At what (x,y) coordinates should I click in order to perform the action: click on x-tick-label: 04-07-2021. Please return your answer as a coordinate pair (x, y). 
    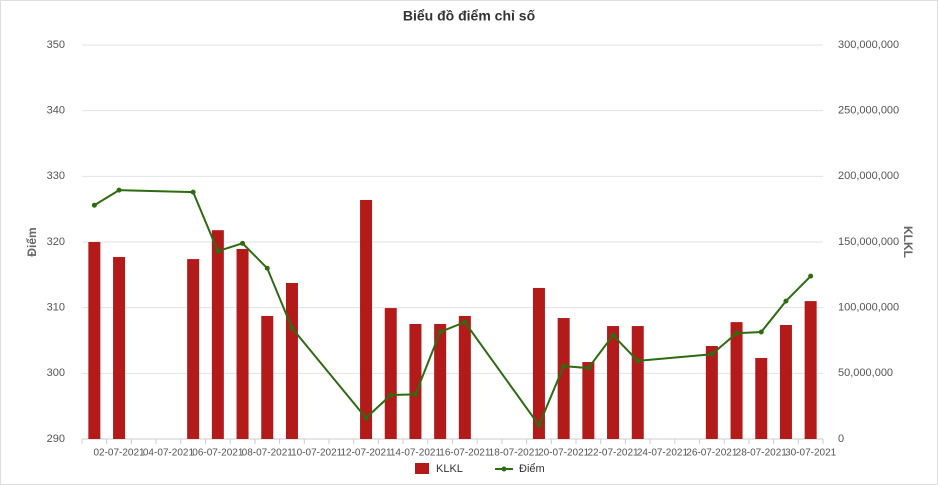
    Looking at the image, I should click on (169, 453).